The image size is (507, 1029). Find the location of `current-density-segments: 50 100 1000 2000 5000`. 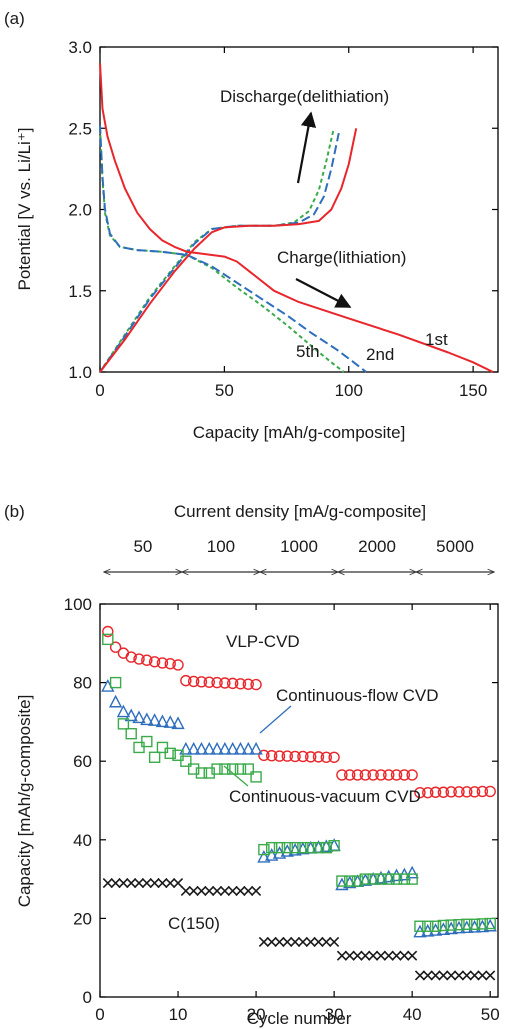

current-density-segments: 50 100 1000 2000 5000 is located at coordinates (299, 554).